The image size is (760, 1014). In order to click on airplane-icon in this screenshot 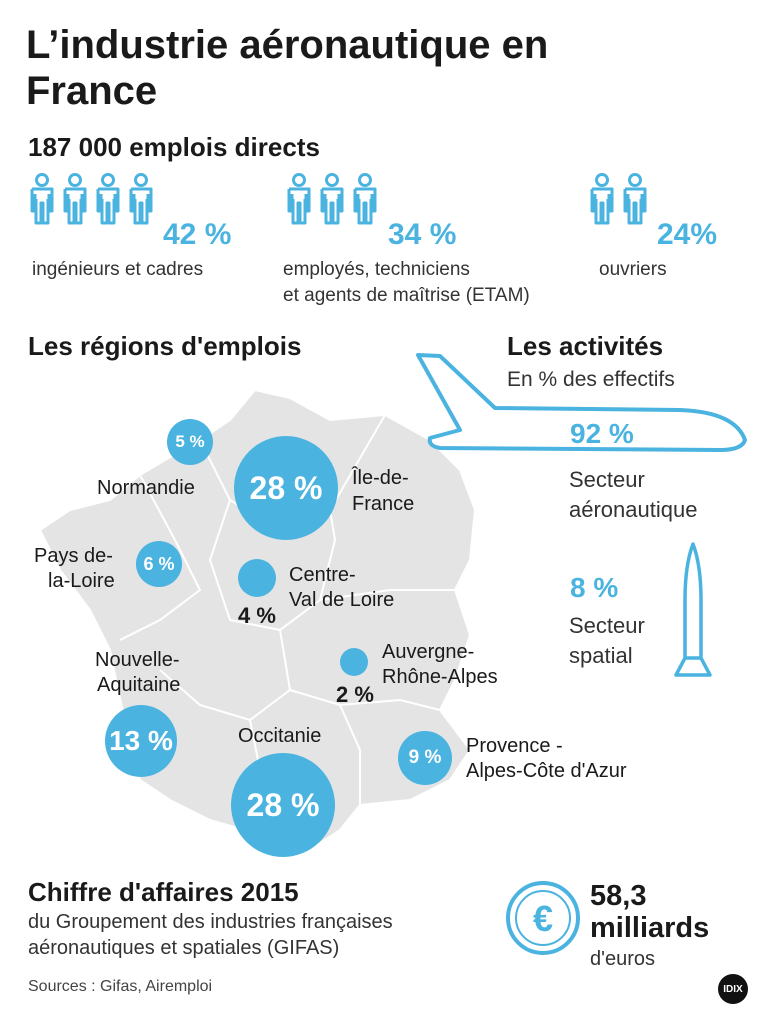, I will do `click(581, 402)`.